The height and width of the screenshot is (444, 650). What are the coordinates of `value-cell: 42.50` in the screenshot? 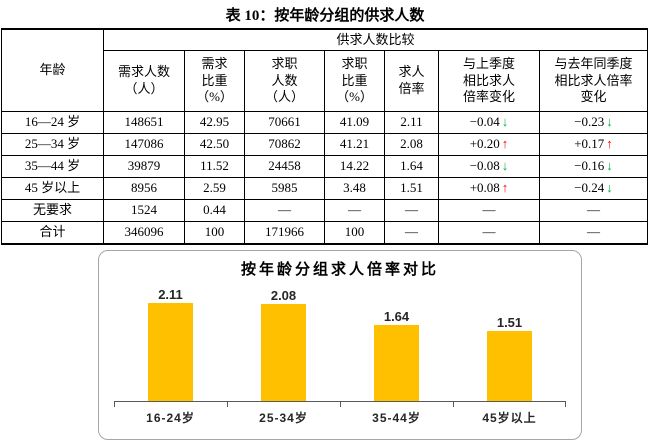 It's located at (214, 144).